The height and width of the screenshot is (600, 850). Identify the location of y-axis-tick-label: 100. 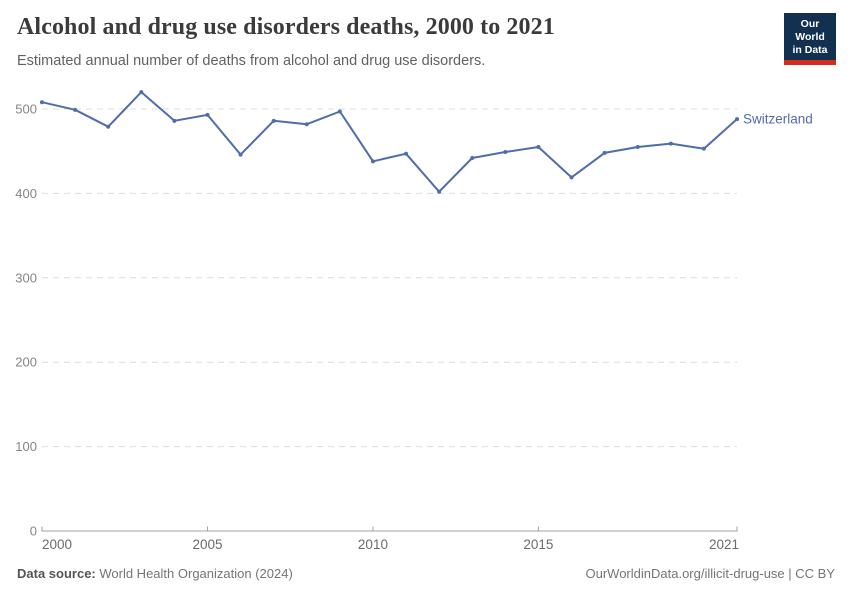
(26, 446).